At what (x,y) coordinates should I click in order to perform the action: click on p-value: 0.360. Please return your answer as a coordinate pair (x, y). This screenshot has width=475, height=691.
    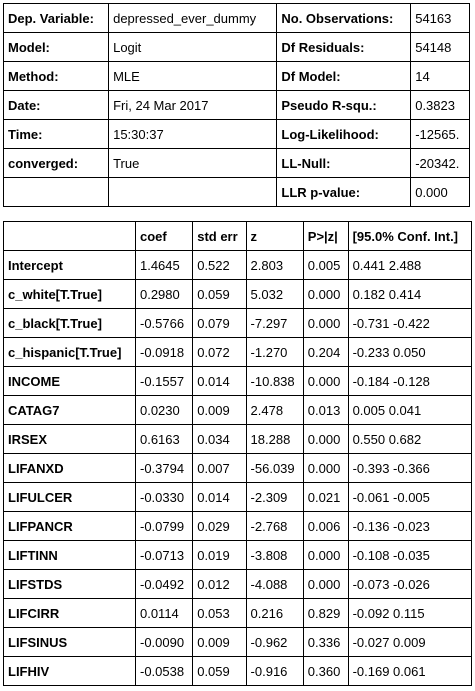
    Looking at the image, I should click on (325, 671).